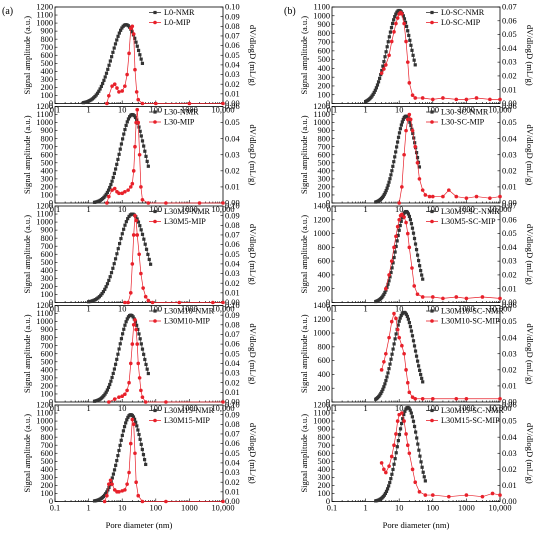 This screenshot has height=533, width=550. What do you see at coordinates (232, 463) in the screenshot?
I see `y-right-tick-label: 0.04` at bounding box center [232, 463].